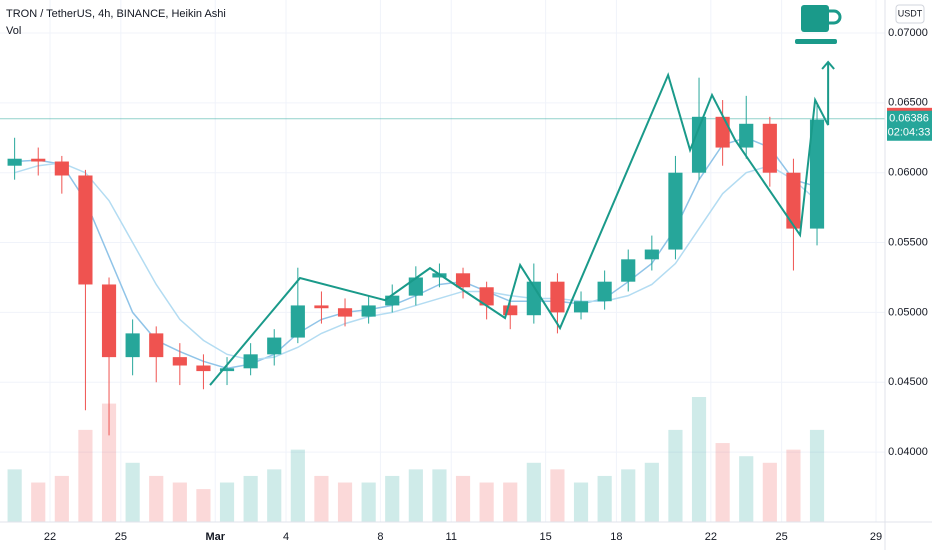  I want to click on y-tick-label: 0.07000, so click(908, 33).